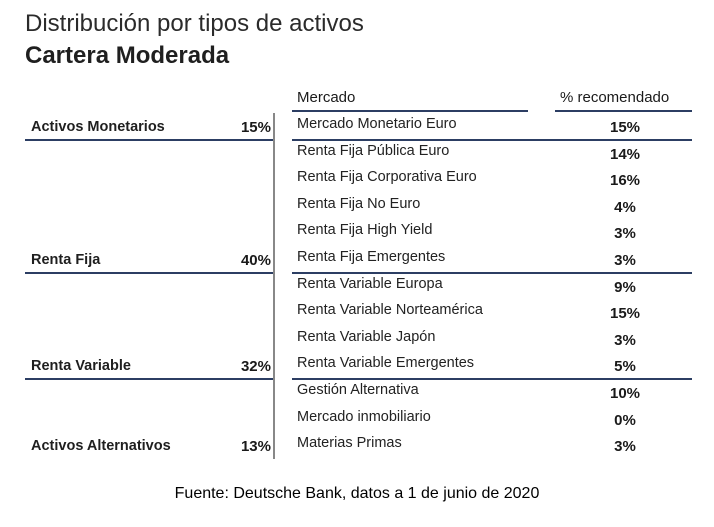 This screenshot has height=527, width=714. What do you see at coordinates (625, 181) in the screenshot?
I see `recommended-percent: 16%` at bounding box center [625, 181].